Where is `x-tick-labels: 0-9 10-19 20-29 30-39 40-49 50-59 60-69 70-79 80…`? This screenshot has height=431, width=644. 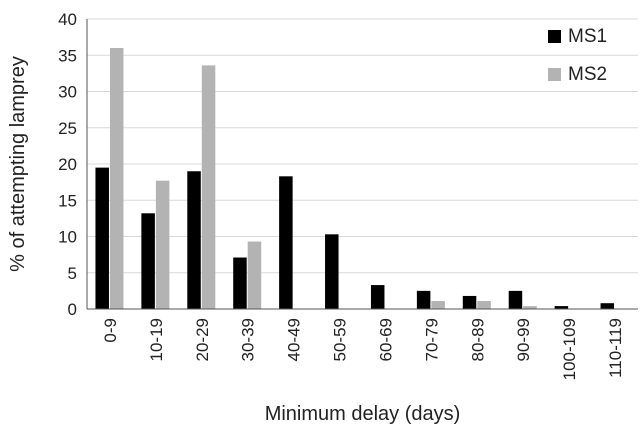 x-tick-labels: 0-9 10-19 20-29 30-39 40-49 50-59 60-69 70-79 80… is located at coordinates (363, 349).